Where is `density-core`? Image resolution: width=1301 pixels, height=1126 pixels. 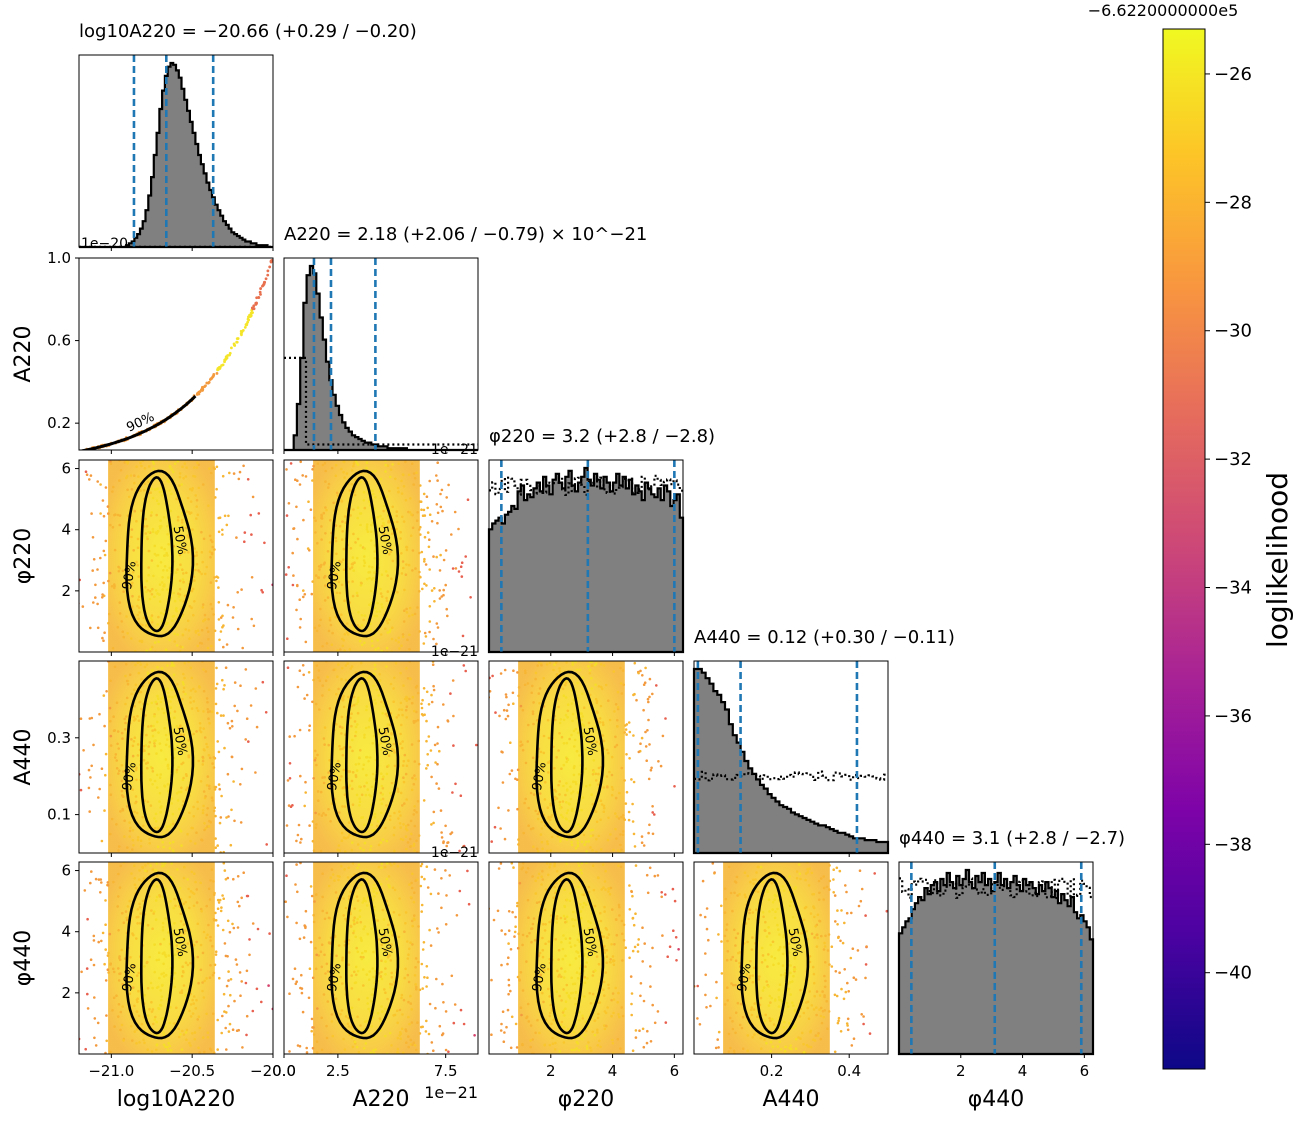 density-core is located at coordinates (366, 958).